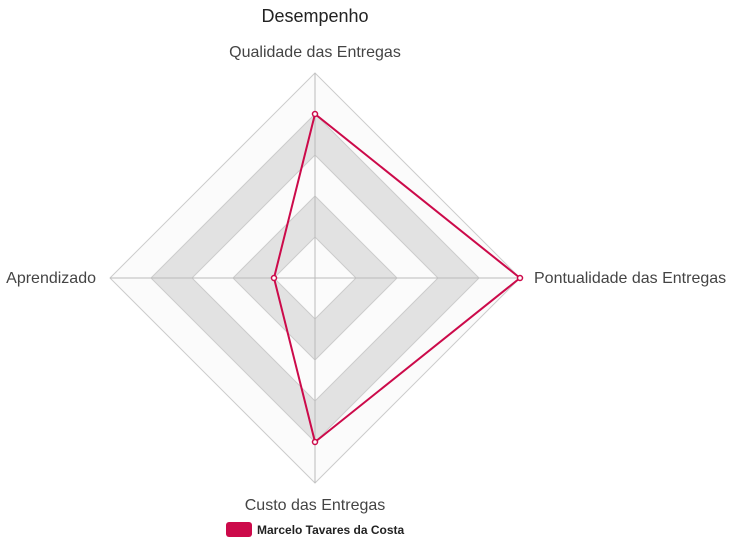 The width and height of the screenshot is (735, 543). What do you see at coordinates (239, 529) in the screenshot?
I see `legend-swatch` at bounding box center [239, 529].